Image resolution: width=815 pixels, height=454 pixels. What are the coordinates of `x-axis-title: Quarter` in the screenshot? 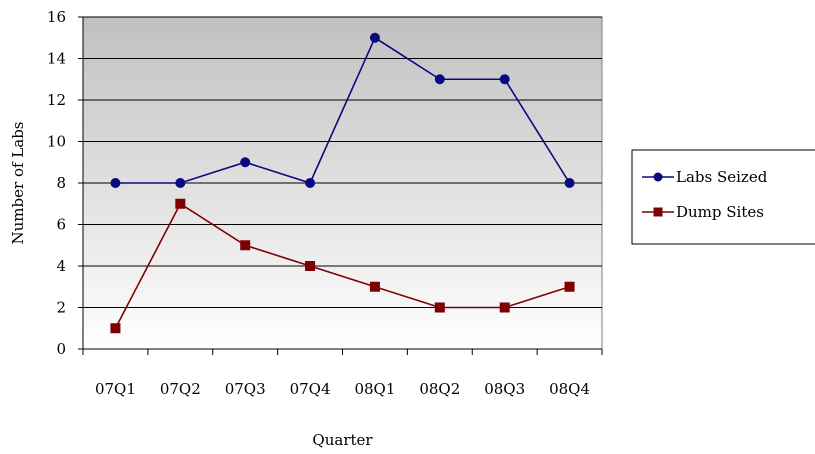 It's located at (342, 440).